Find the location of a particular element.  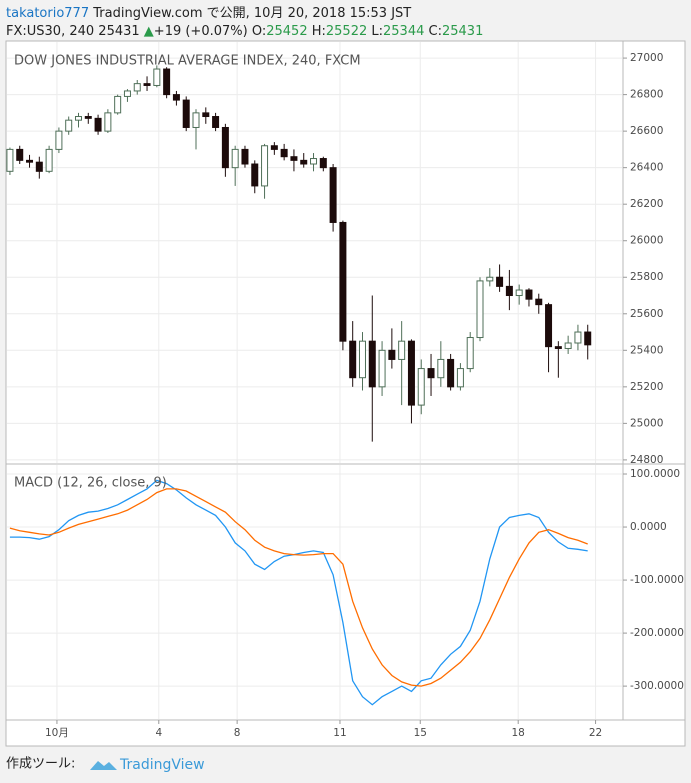

y-tick-label: 26600 is located at coordinates (646, 131).